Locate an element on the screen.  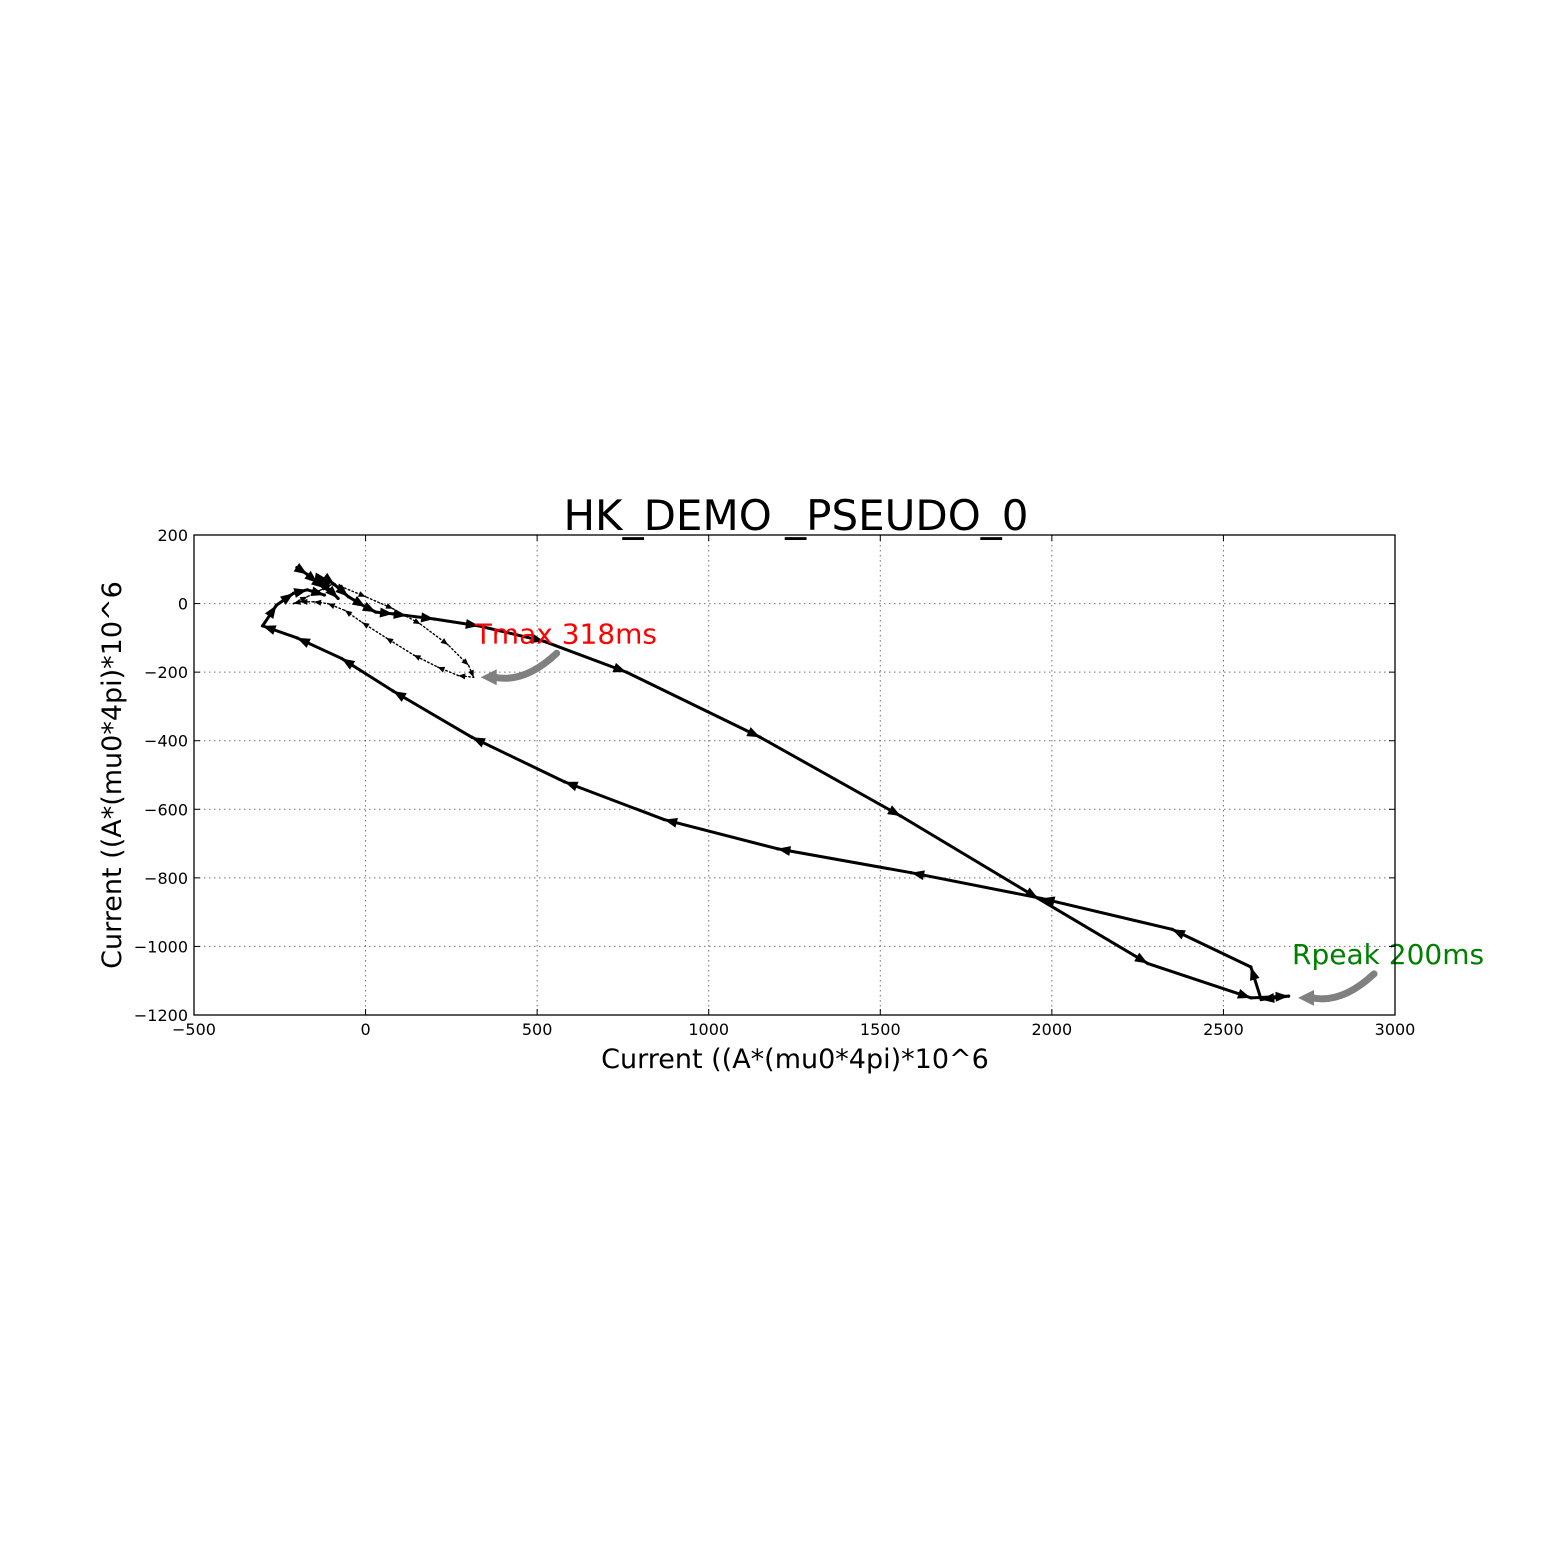
y-tick-label: −1000 is located at coordinates (161, 946).